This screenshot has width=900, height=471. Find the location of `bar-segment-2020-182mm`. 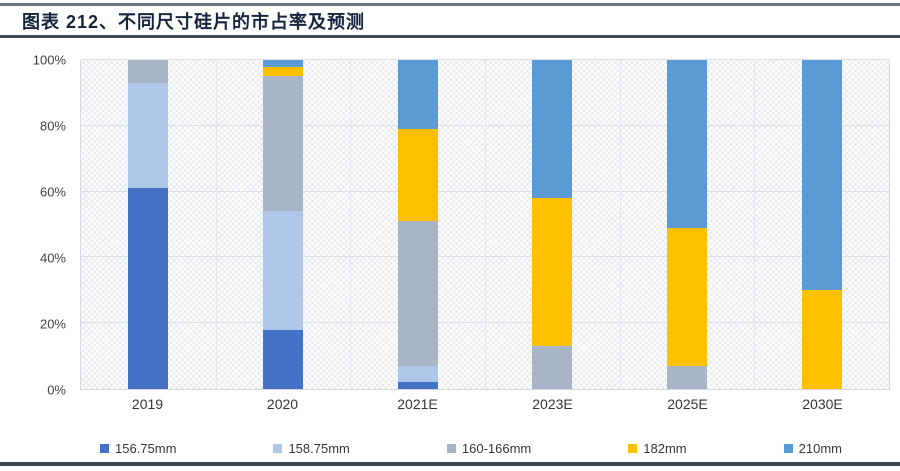

bar-segment-2020-182mm is located at coordinates (283, 71).